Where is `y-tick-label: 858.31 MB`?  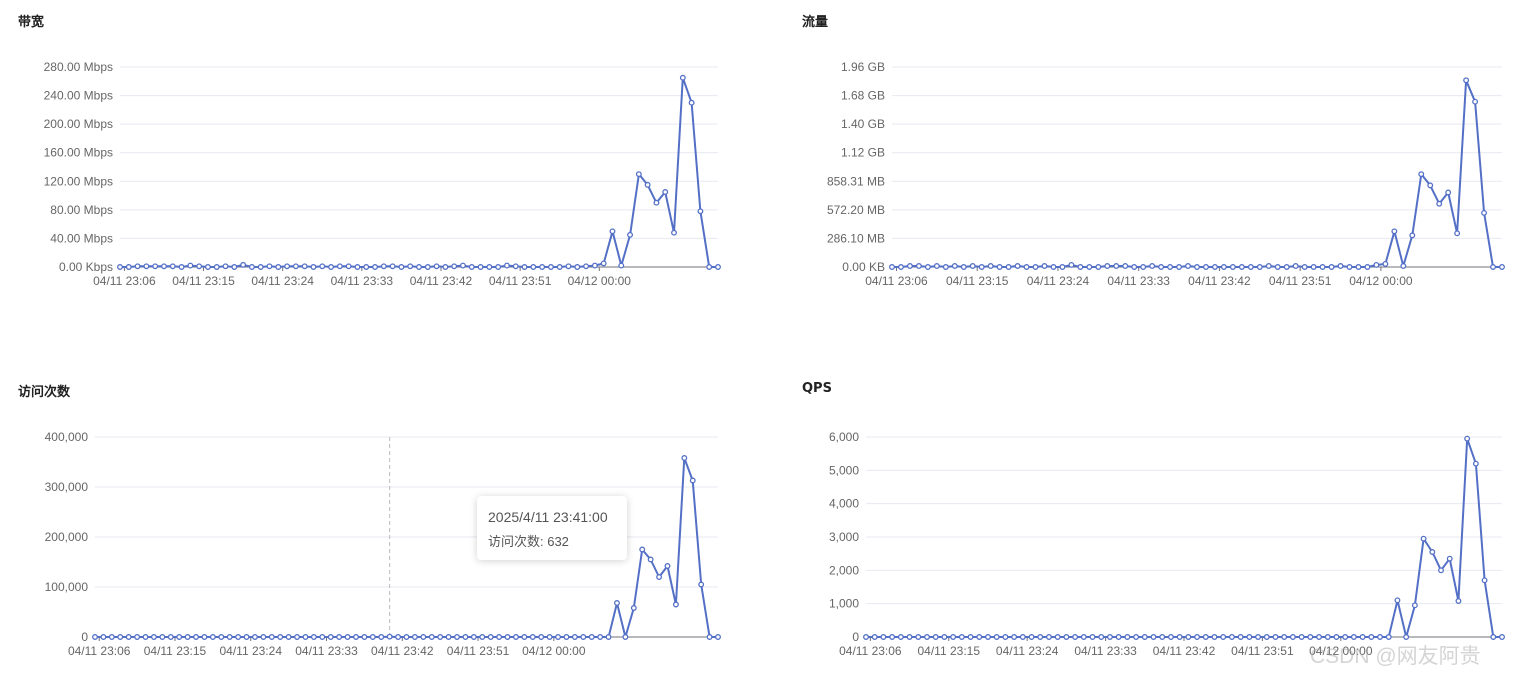 y-tick-label: 858.31 MB is located at coordinates (856, 181).